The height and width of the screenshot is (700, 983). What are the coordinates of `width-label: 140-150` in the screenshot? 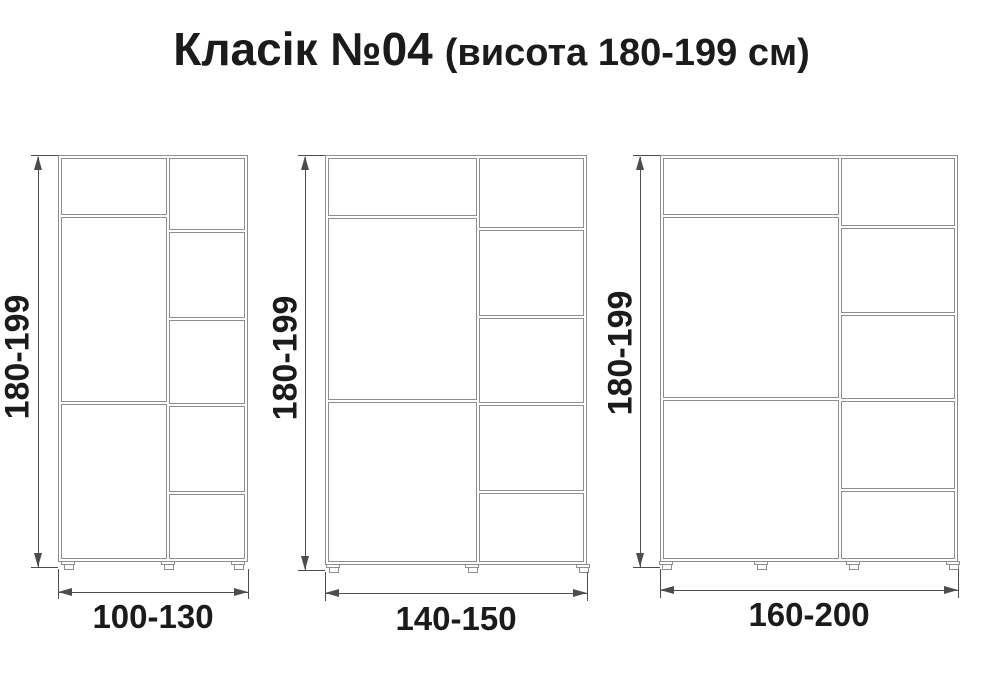 It's located at (456, 618).